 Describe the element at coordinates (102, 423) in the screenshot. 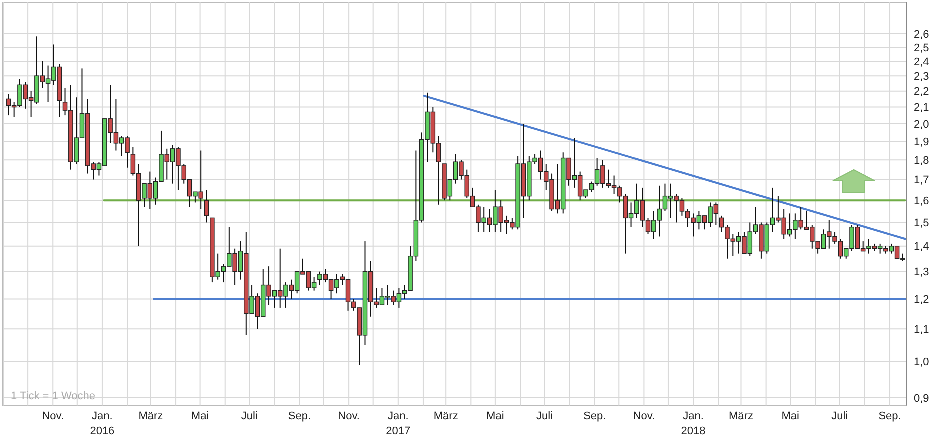

I see `x-tick-label: Jan. 2016` at that location.